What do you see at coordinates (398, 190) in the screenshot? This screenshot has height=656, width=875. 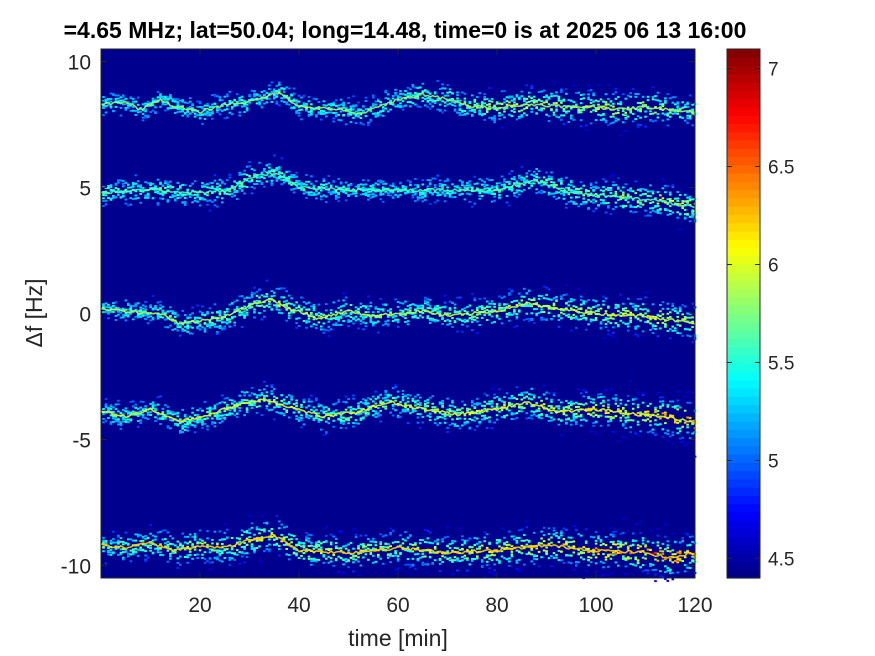 I see `trace-core-line` at bounding box center [398, 190].